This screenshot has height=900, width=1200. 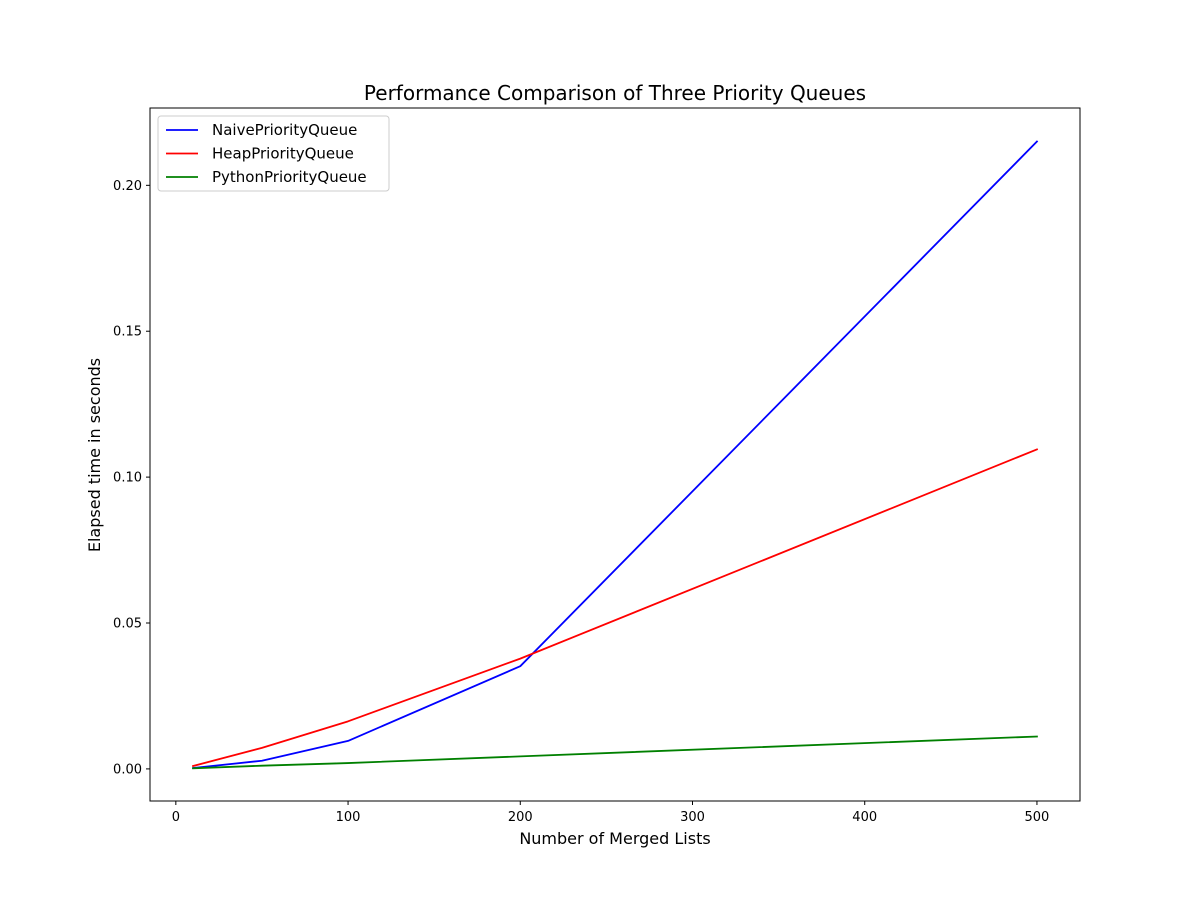 I want to click on x-tick-label: 100, so click(x=348, y=817).